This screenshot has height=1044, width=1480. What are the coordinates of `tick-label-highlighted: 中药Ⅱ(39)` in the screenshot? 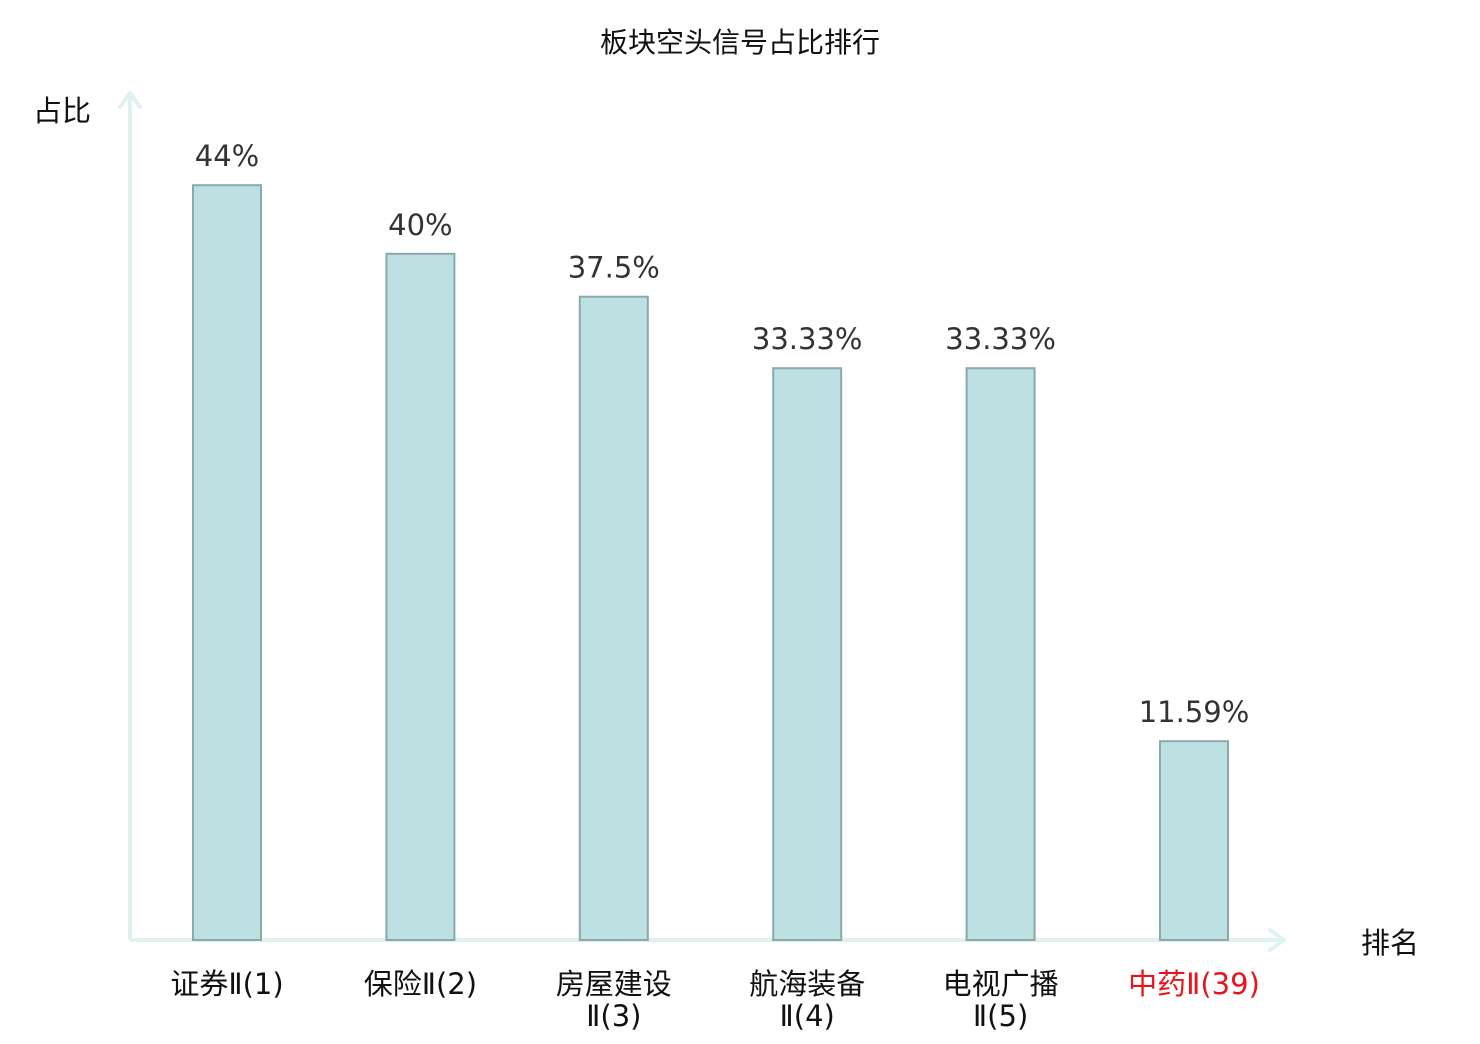 It's located at (1194, 984).